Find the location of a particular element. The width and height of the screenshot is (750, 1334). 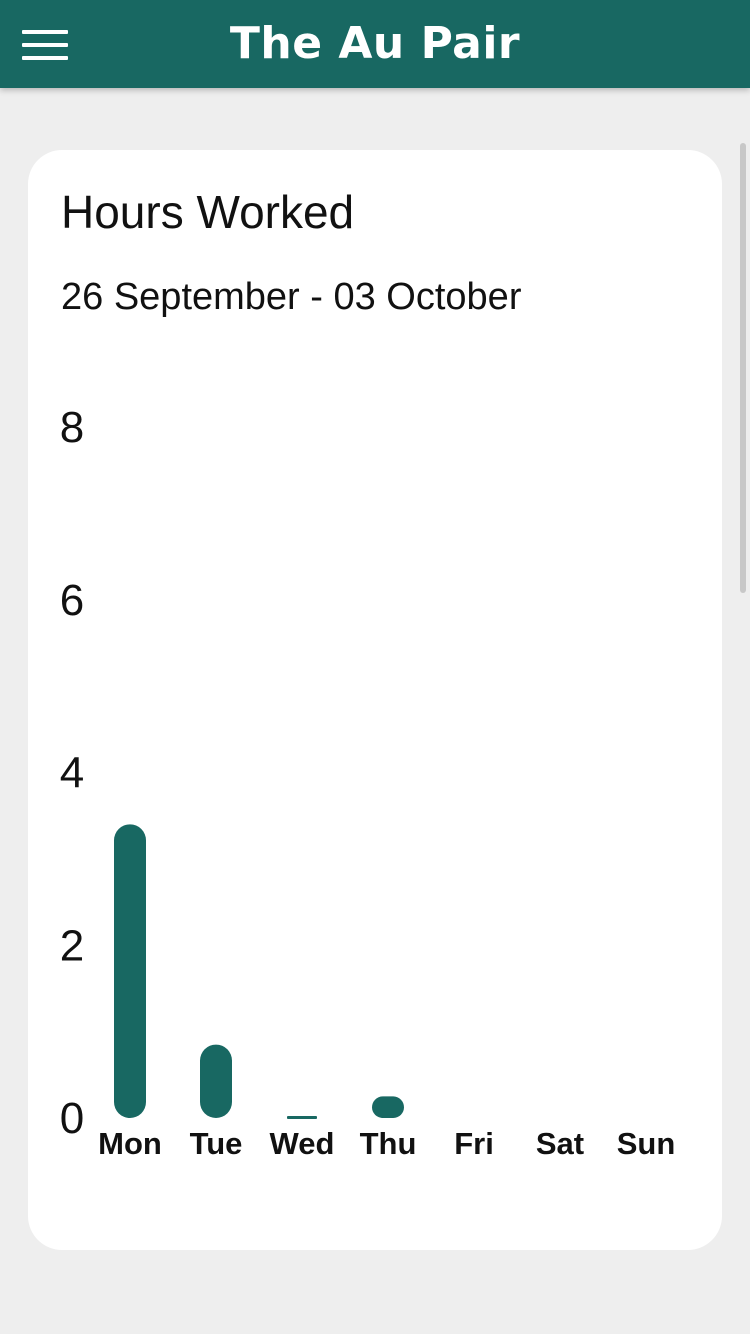

bar-wed is located at coordinates (302, 1117).